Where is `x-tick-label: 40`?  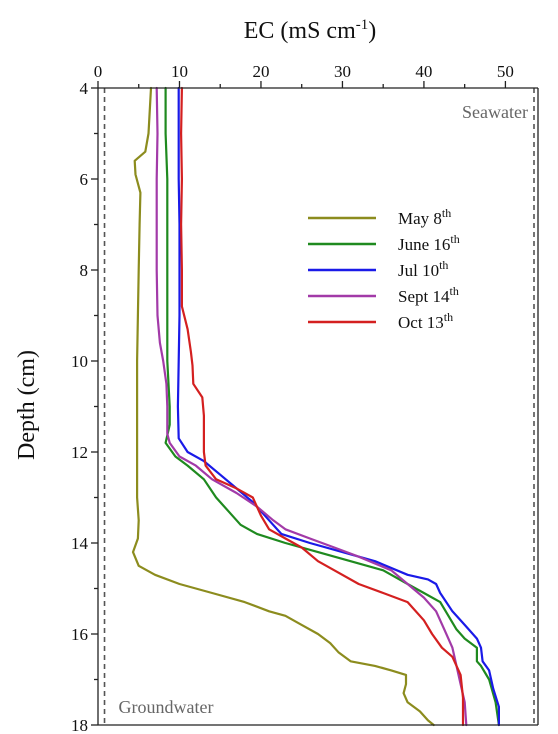
x-tick-label: 40 is located at coordinates (423, 71).